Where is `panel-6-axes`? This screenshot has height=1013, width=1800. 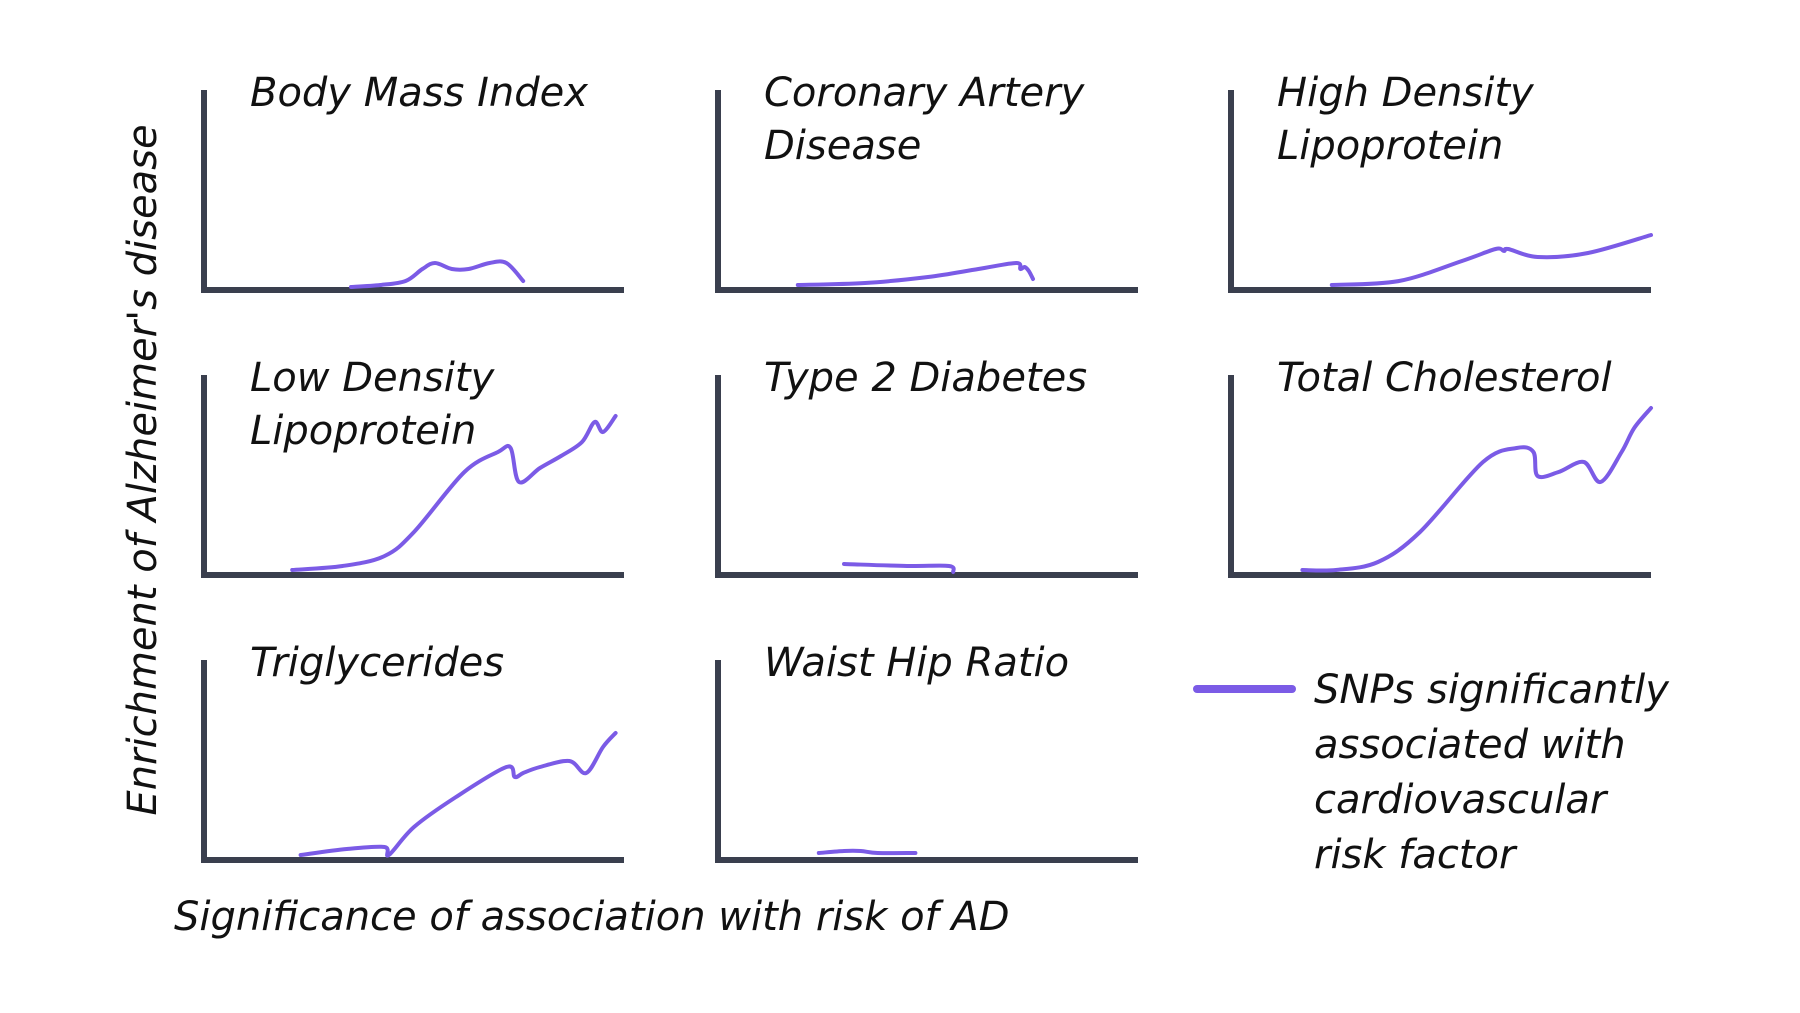 panel-6-axes is located at coordinates (1439, 476).